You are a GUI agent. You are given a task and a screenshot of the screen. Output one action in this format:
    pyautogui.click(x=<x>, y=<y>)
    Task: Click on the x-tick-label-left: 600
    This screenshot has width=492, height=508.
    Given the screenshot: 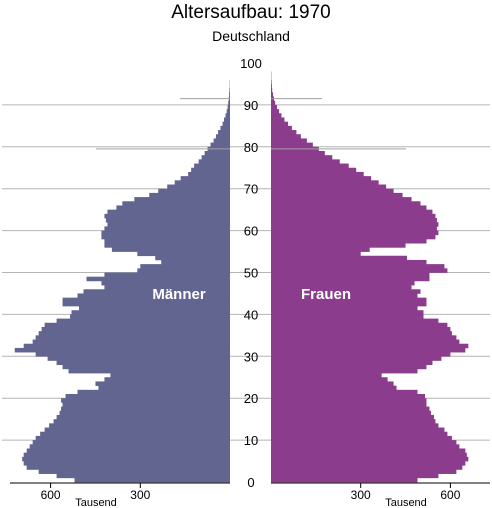 What is the action you would take?
    pyautogui.click(x=51, y=495)
    